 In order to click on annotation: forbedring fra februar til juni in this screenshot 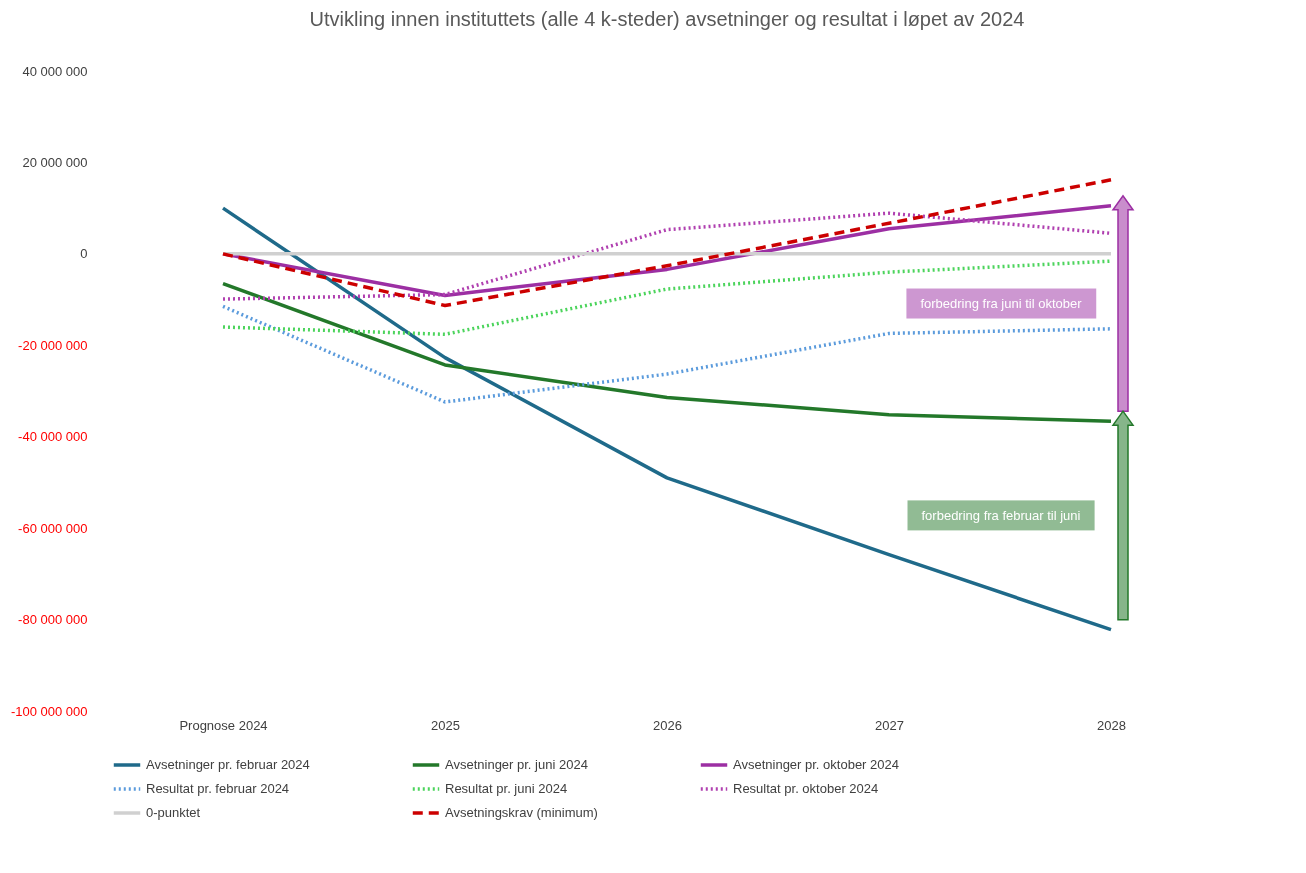, I will do `click(1001, 515)`.